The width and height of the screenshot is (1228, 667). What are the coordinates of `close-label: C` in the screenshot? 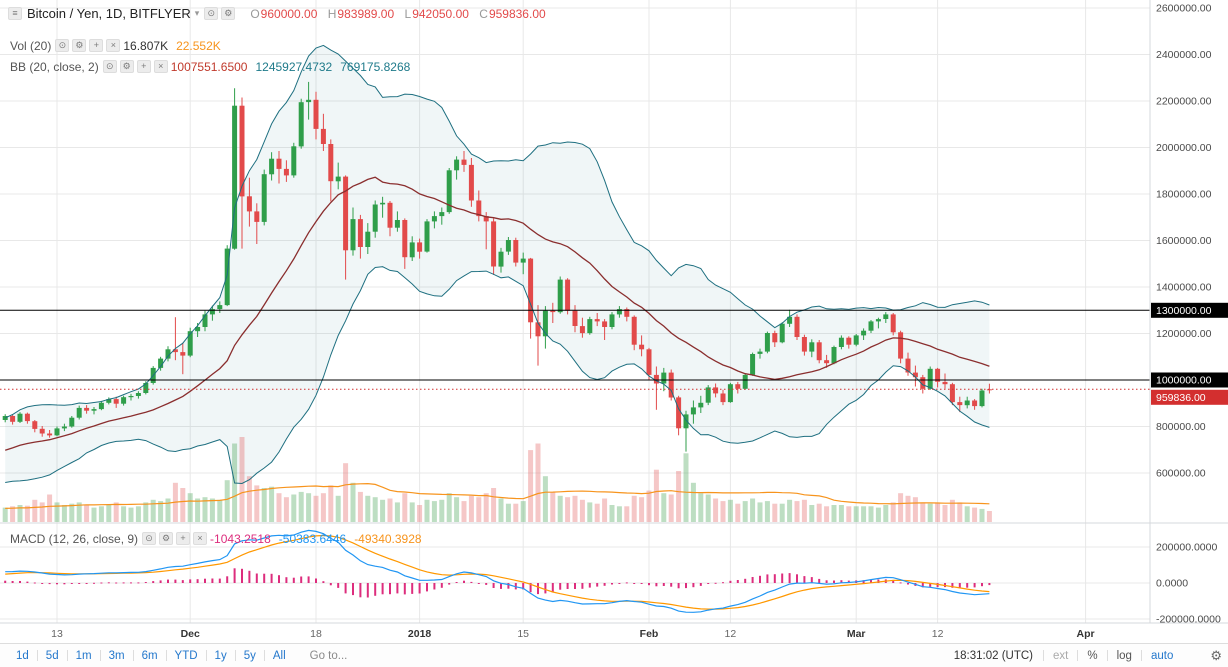 It's located at (483, 13).